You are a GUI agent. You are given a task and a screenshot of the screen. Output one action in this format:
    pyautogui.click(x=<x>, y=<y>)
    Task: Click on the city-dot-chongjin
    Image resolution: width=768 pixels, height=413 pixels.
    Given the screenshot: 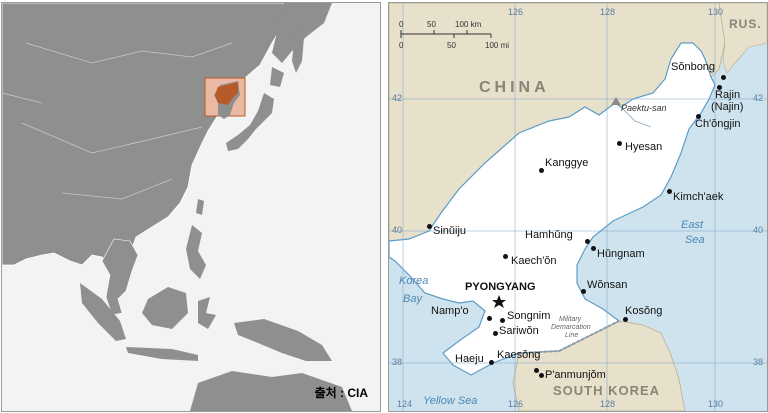 What is the action you would take?
    pyautogui.click(x=698, y=116)
    